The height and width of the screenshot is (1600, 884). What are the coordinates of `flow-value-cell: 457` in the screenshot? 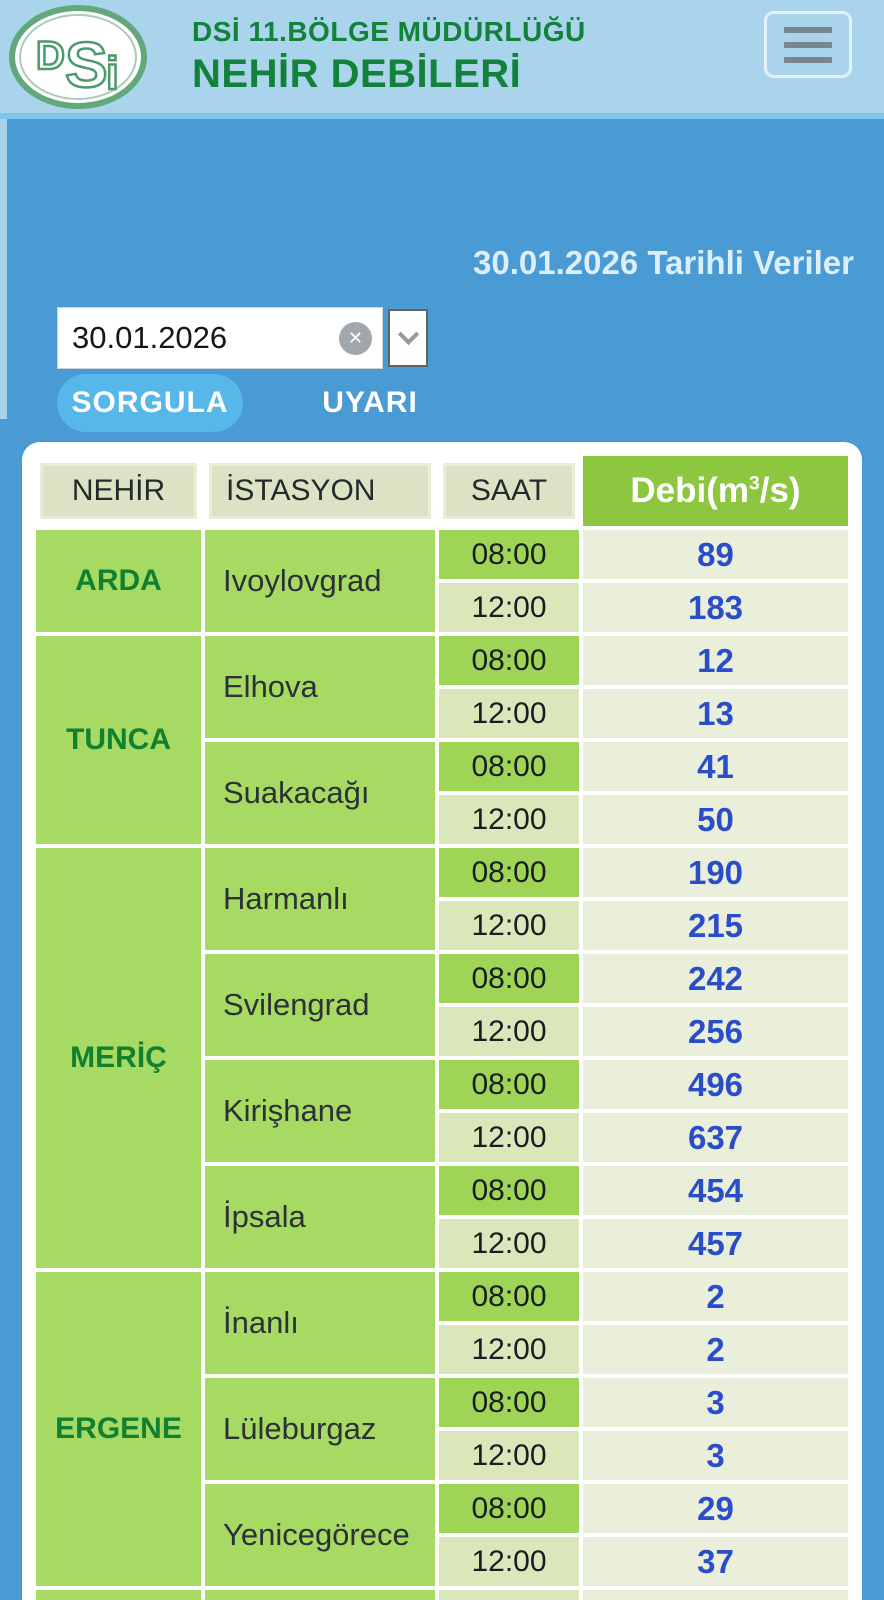 It's located at (715, 1243).